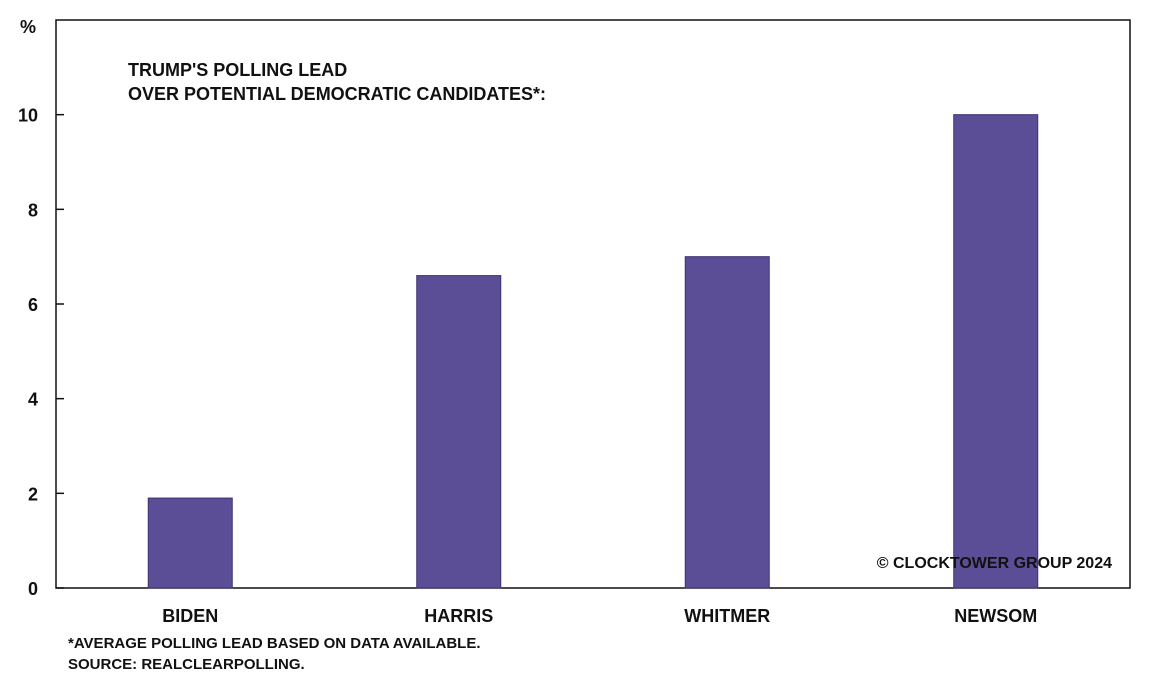 The height and width of the screenshot is (686, 1152). Describe the element at coordinates (33, 589) in the screenshot. I see `y-tick-label-0: 0` at that location.